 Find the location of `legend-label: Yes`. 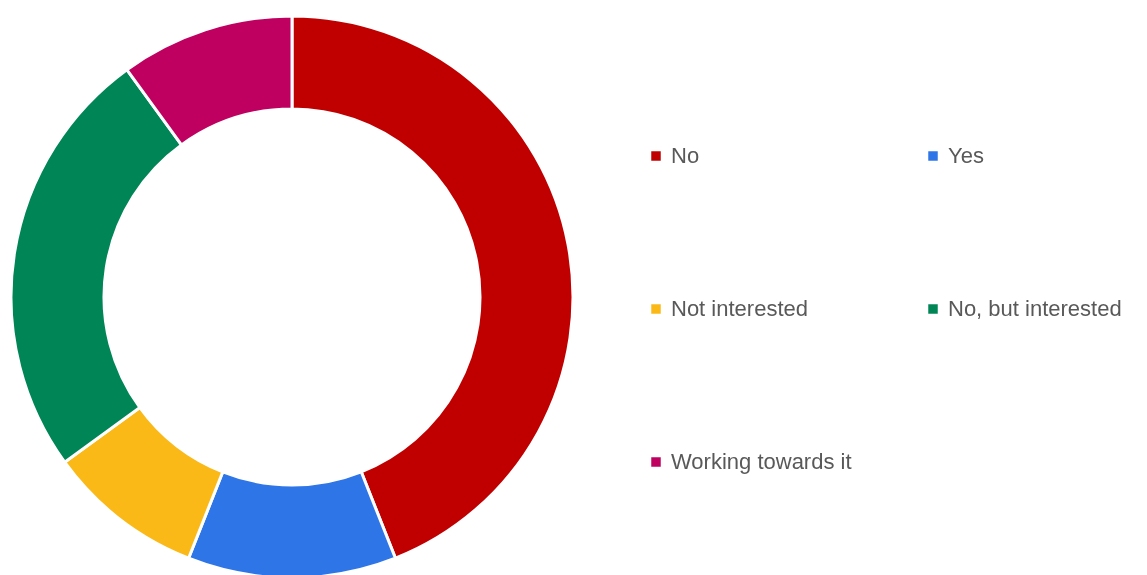

legend-label: Yes is located at coordinates (966, 155).